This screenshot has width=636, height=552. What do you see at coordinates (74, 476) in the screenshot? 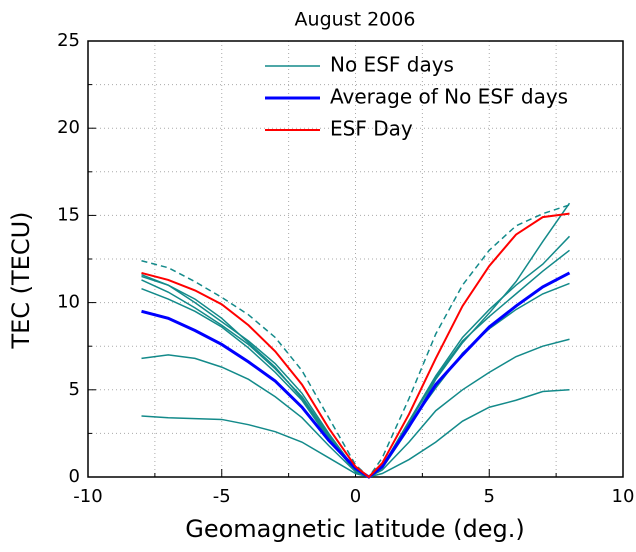
I see `y-tick-label: 0` at bounding box center [74, 476].